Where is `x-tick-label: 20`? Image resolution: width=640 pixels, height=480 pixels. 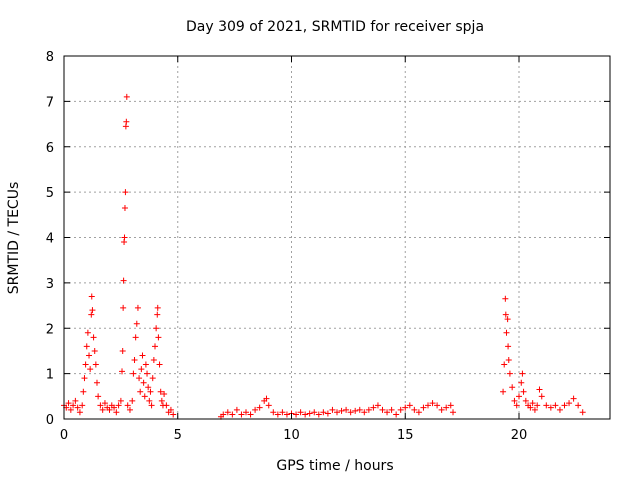
x-tick-label: 20 is located at coordinates (519, 435).